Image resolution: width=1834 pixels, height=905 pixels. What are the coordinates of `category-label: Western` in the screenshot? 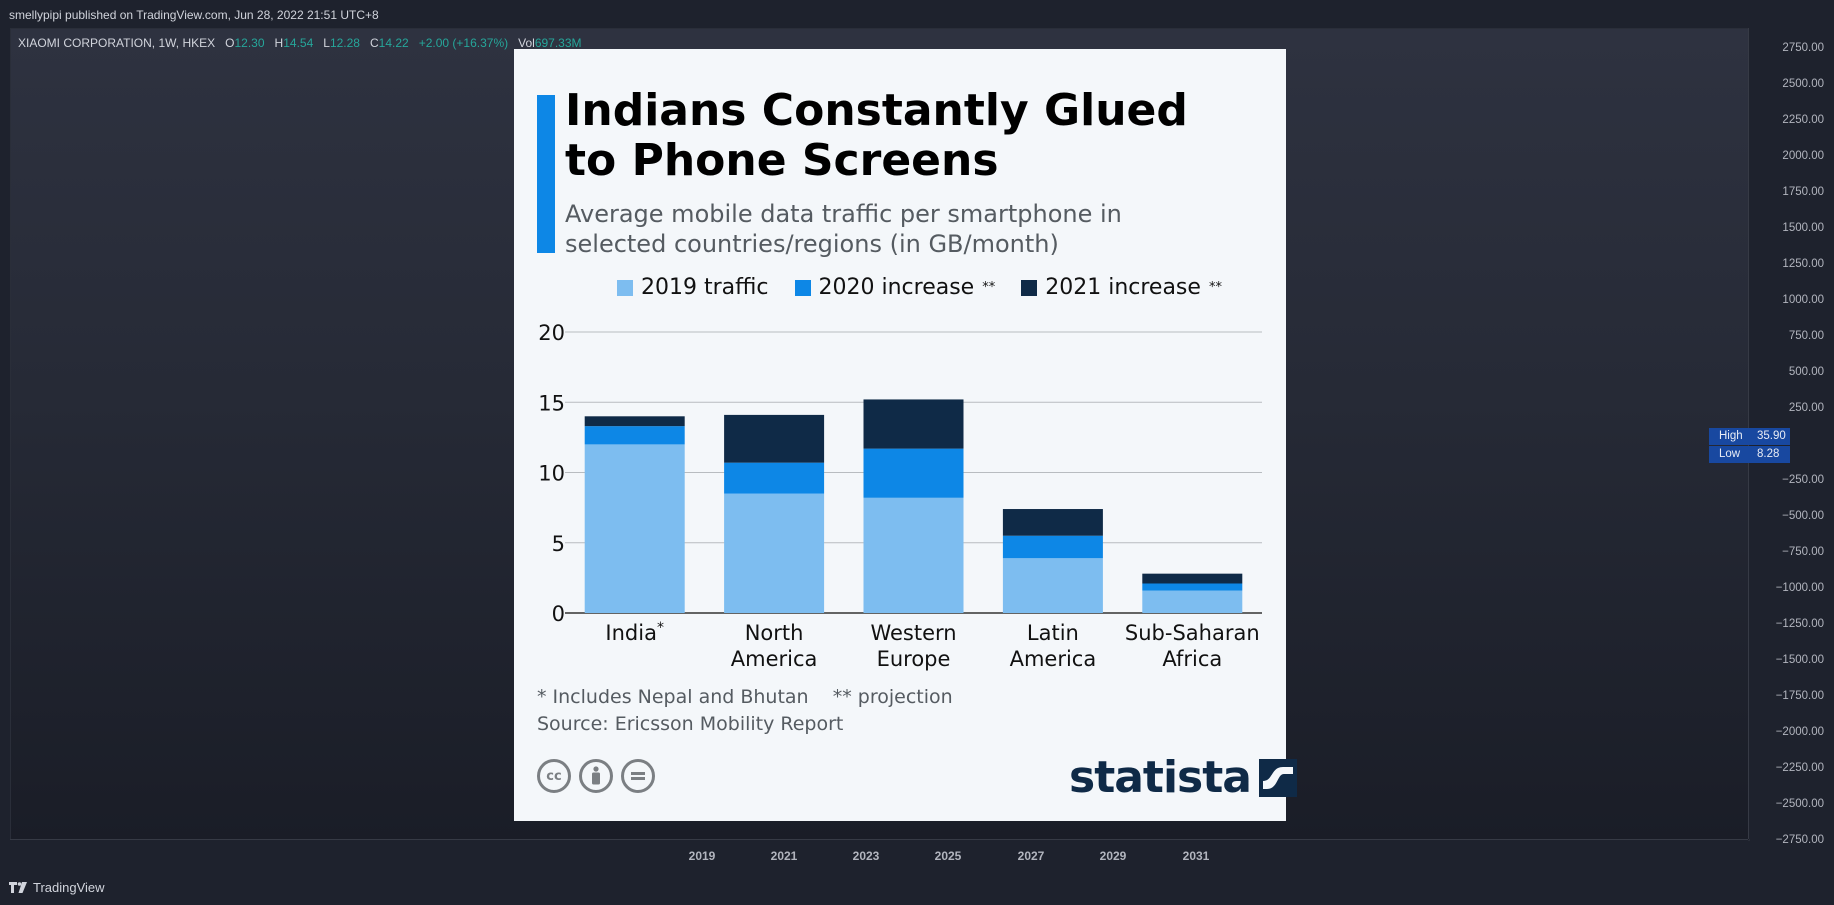 It's located at (913, 633).